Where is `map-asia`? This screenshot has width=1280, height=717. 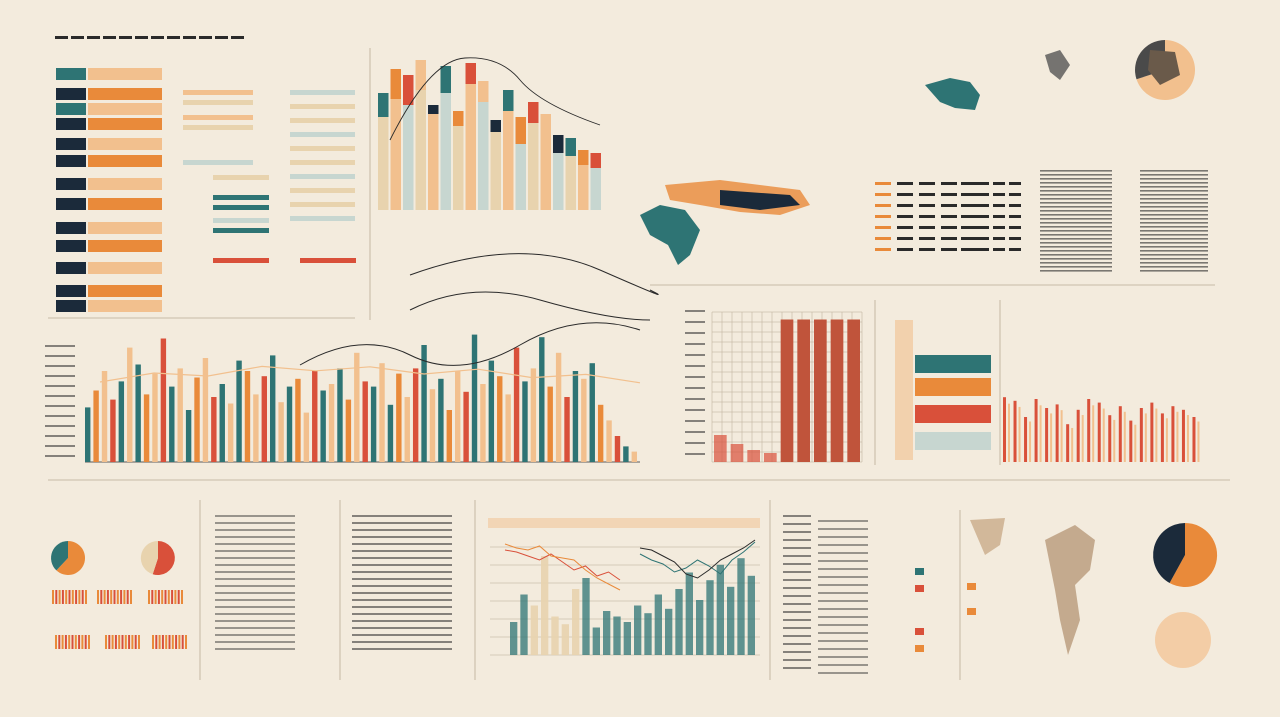 map-asia is located at coordinates (952, 94).